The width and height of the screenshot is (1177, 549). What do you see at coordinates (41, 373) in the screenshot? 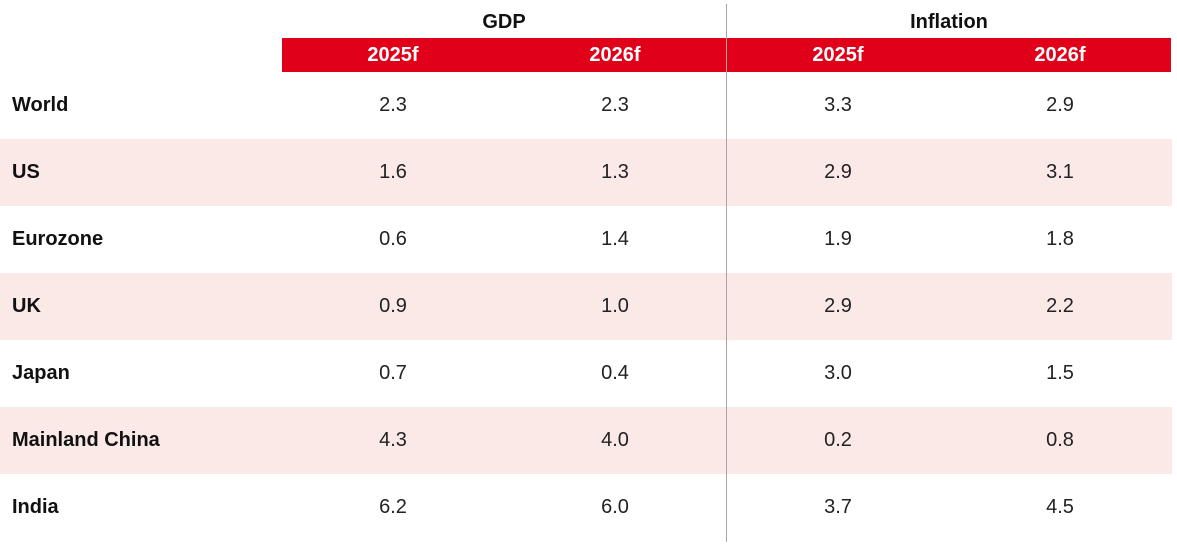
I see `row-label: Japan` at bounding box center [41, 373].